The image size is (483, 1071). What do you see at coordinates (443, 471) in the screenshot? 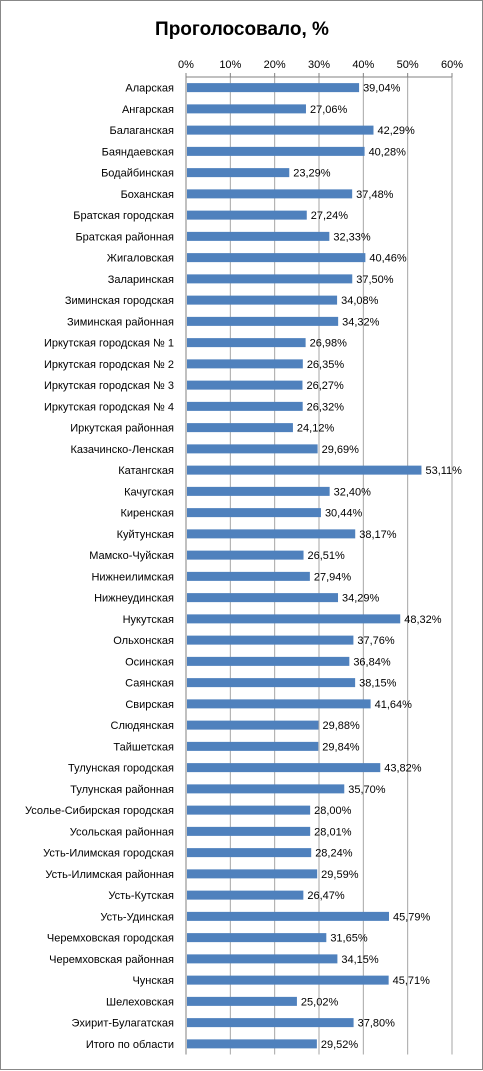
I see `data-label: 53,11%` at bounding box center [443, 471].